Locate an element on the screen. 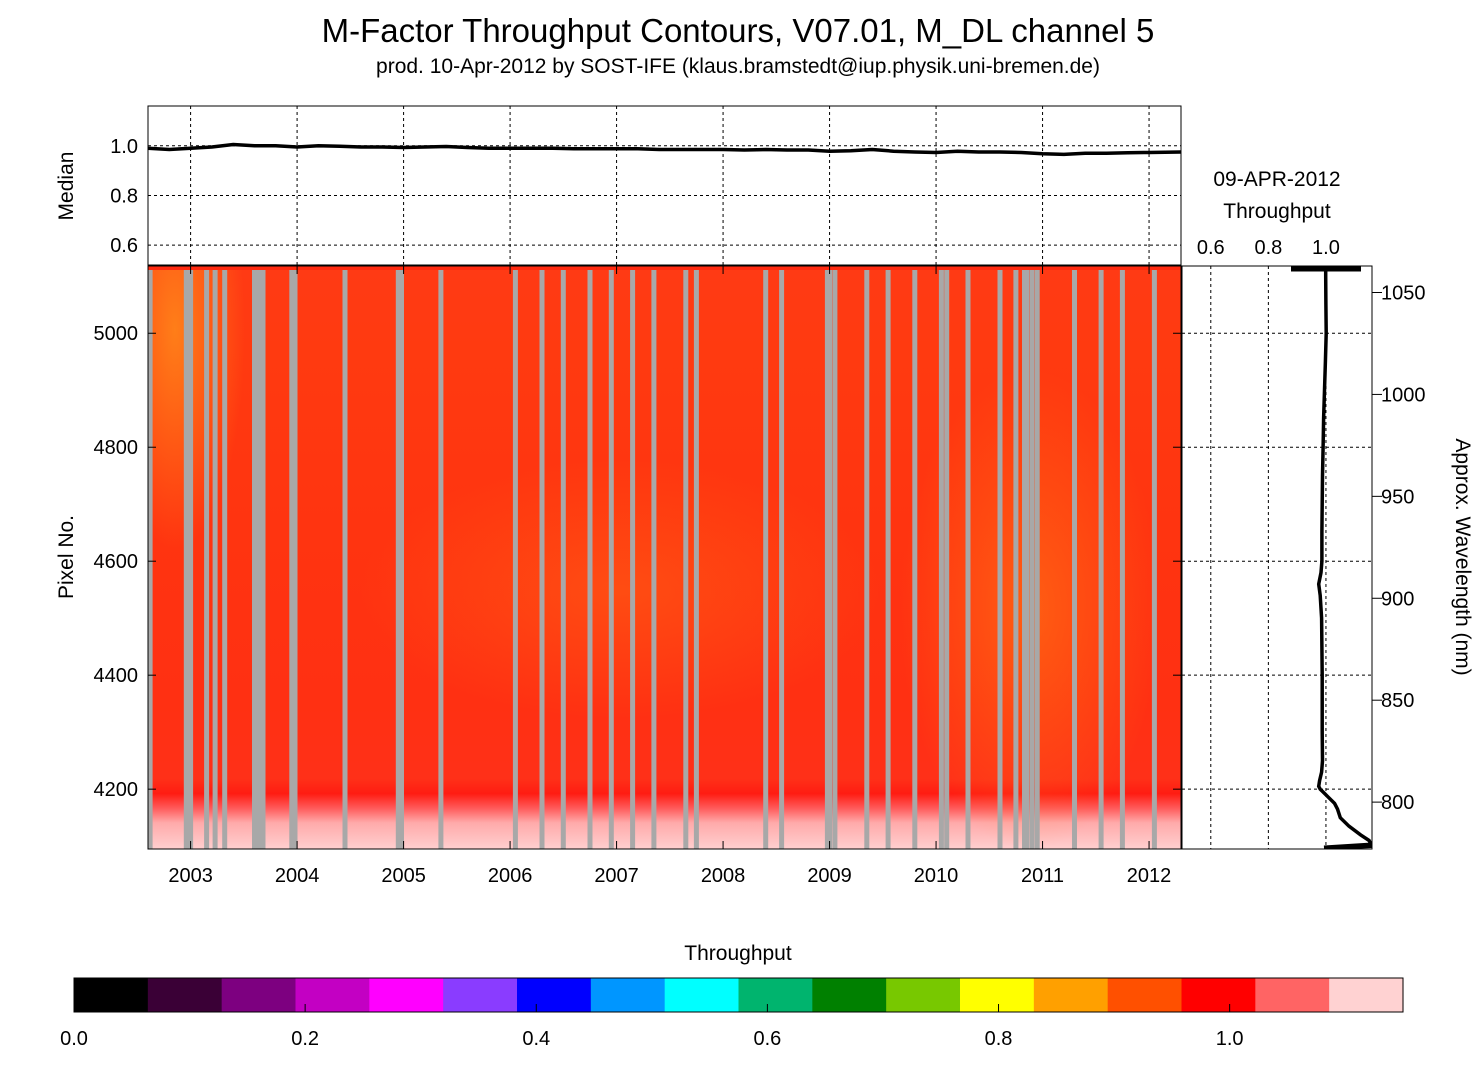 This screenshot has width=1475, height=1068. profile-xtick-label: 0.6 is located at coordinates (1211, 248).